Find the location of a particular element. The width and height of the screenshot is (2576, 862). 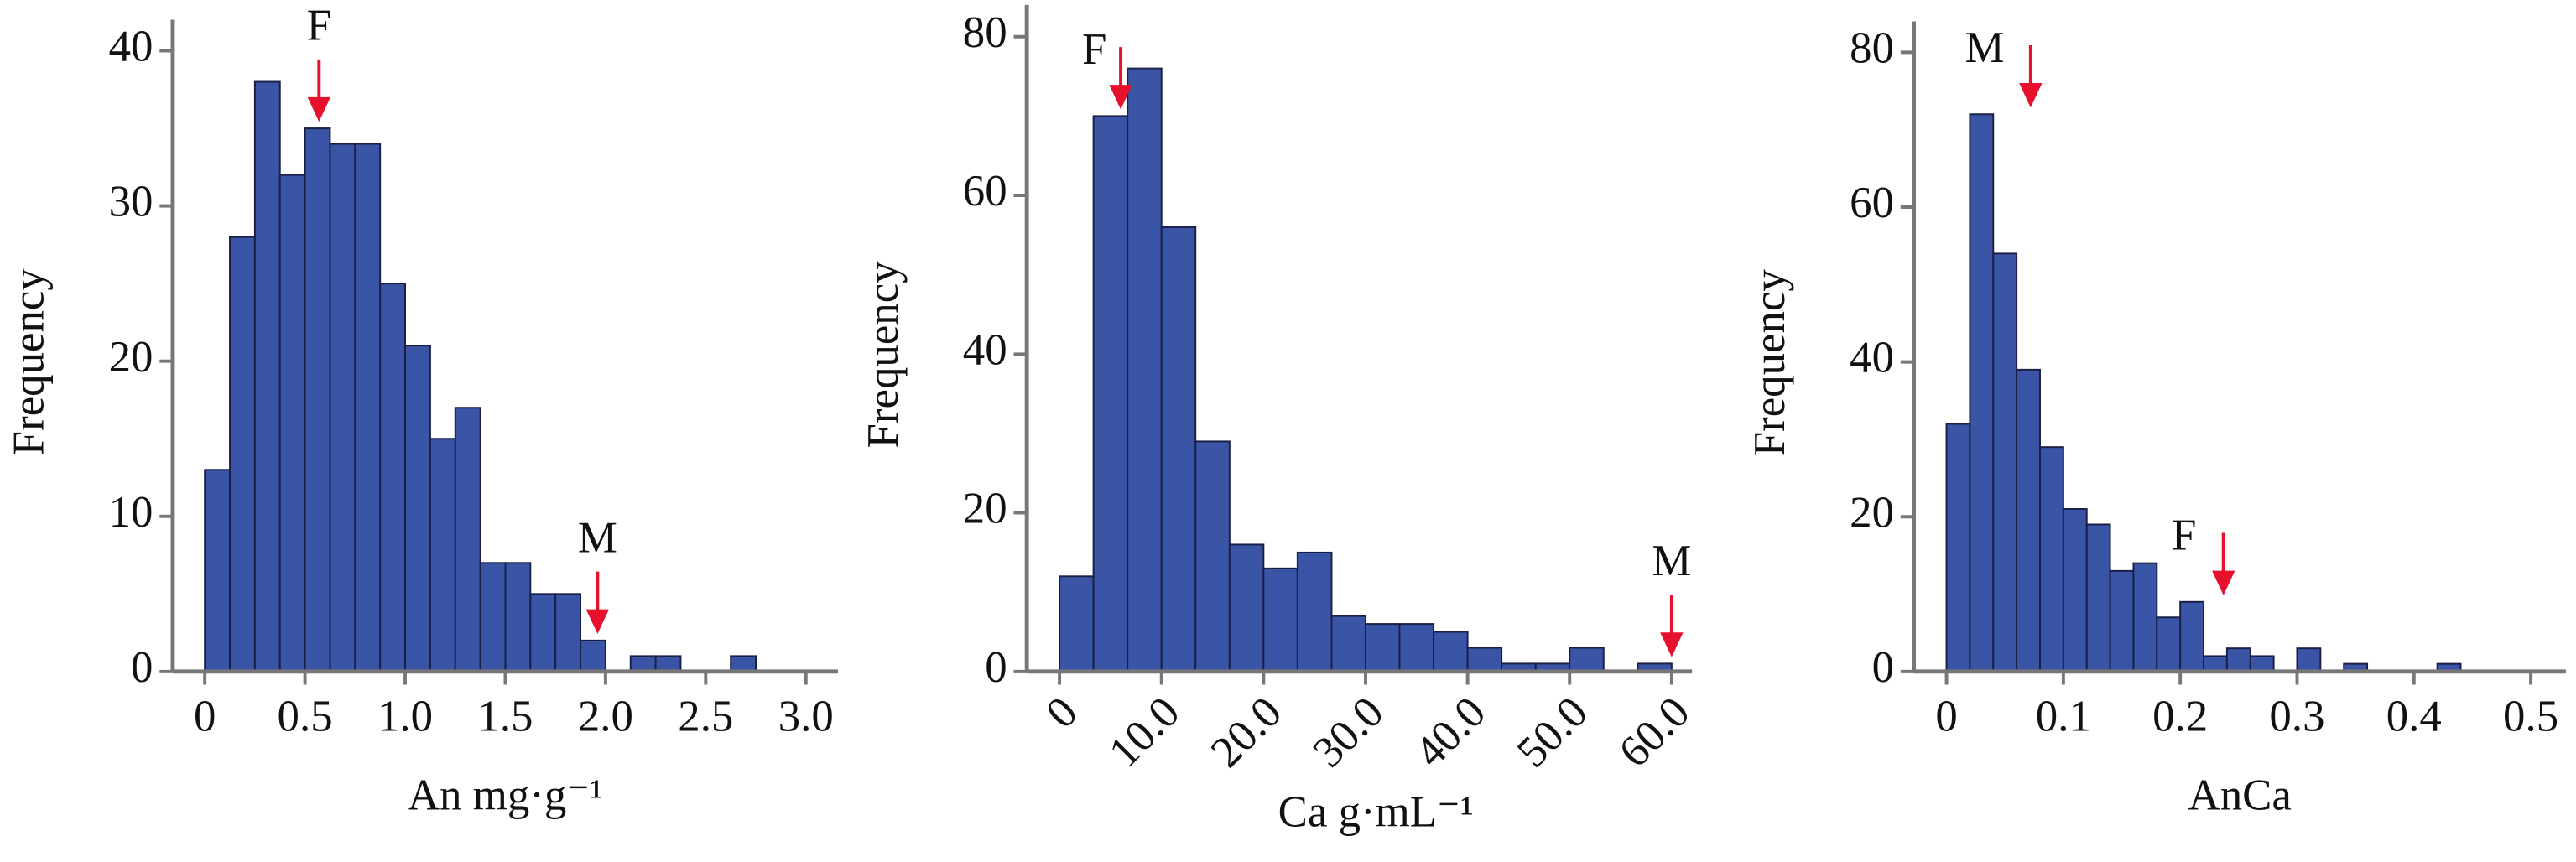

x-tick-label: 1.5 is located at coordinates (505, 717).